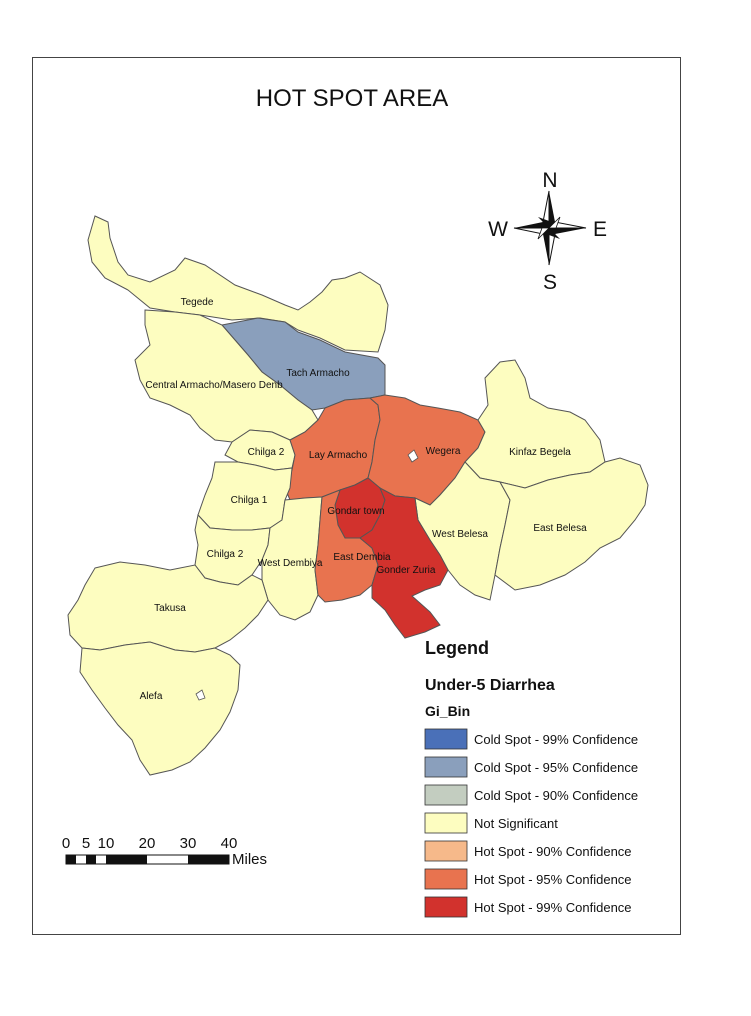 The height and width of the screenshot is (1016, 751). Describe the element at coordinates (318, 373) in the screenshot. I see `label-tach-armacho: Tach Armacho` at that location.